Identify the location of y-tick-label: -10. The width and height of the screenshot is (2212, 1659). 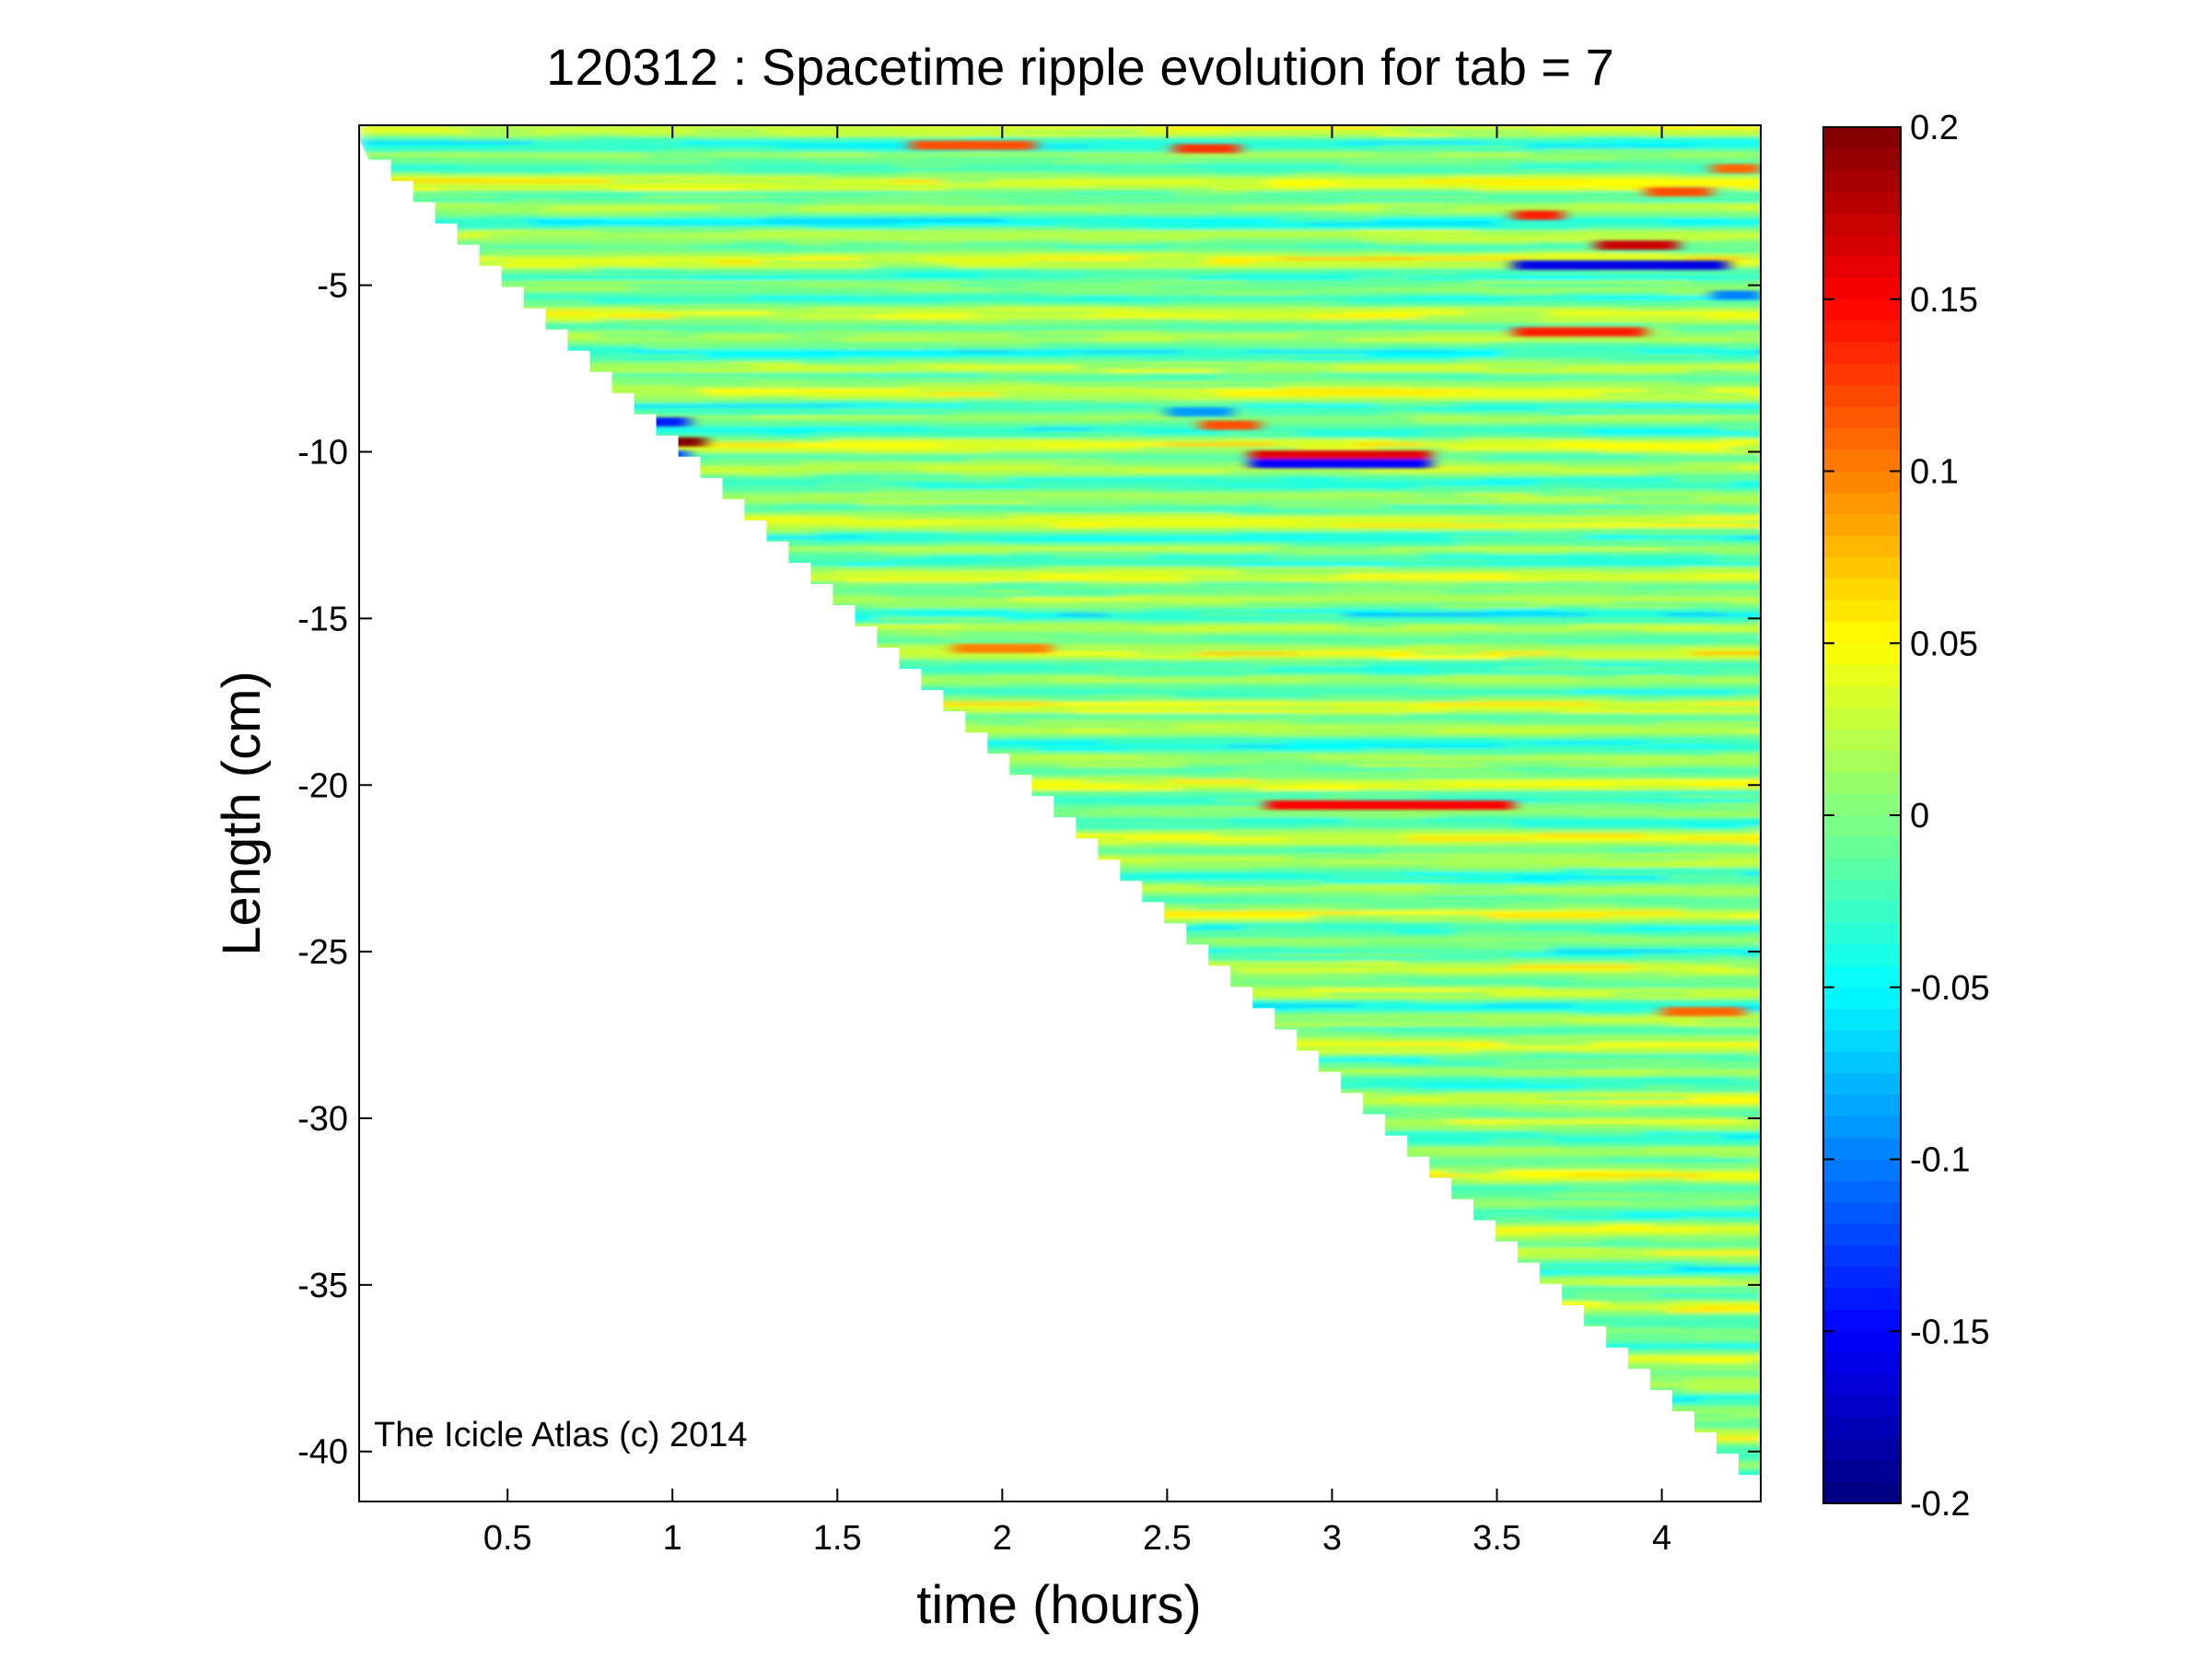
(323, 453).